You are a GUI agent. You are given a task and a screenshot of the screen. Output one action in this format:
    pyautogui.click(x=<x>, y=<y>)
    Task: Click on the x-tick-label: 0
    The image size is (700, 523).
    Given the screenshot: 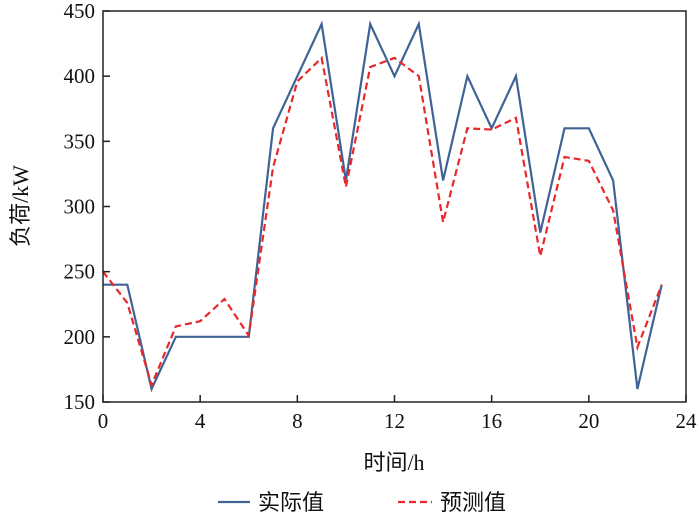 What is the action you would take?
    pyautogui.click(x=103, y=421)
    